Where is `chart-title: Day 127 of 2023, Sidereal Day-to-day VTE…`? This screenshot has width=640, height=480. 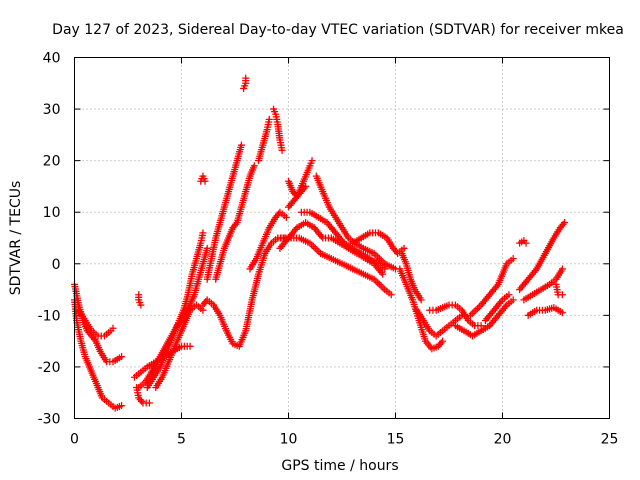 chart-title: Day 127 of 2023, Sidereal Day-to-day VTE… is located at coordinates (338, 30).